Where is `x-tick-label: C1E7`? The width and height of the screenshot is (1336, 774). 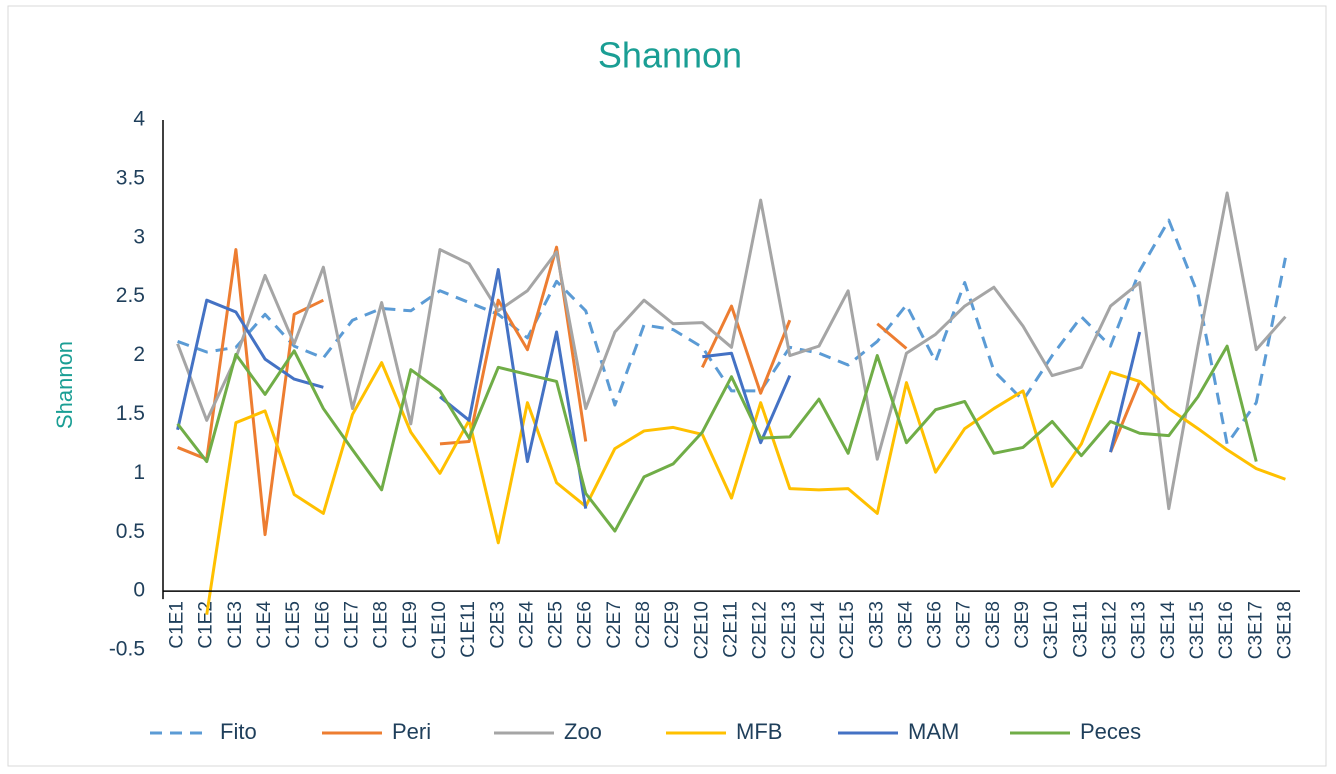
x-tick-label: C1E7 is located at coordinates (352, 625).